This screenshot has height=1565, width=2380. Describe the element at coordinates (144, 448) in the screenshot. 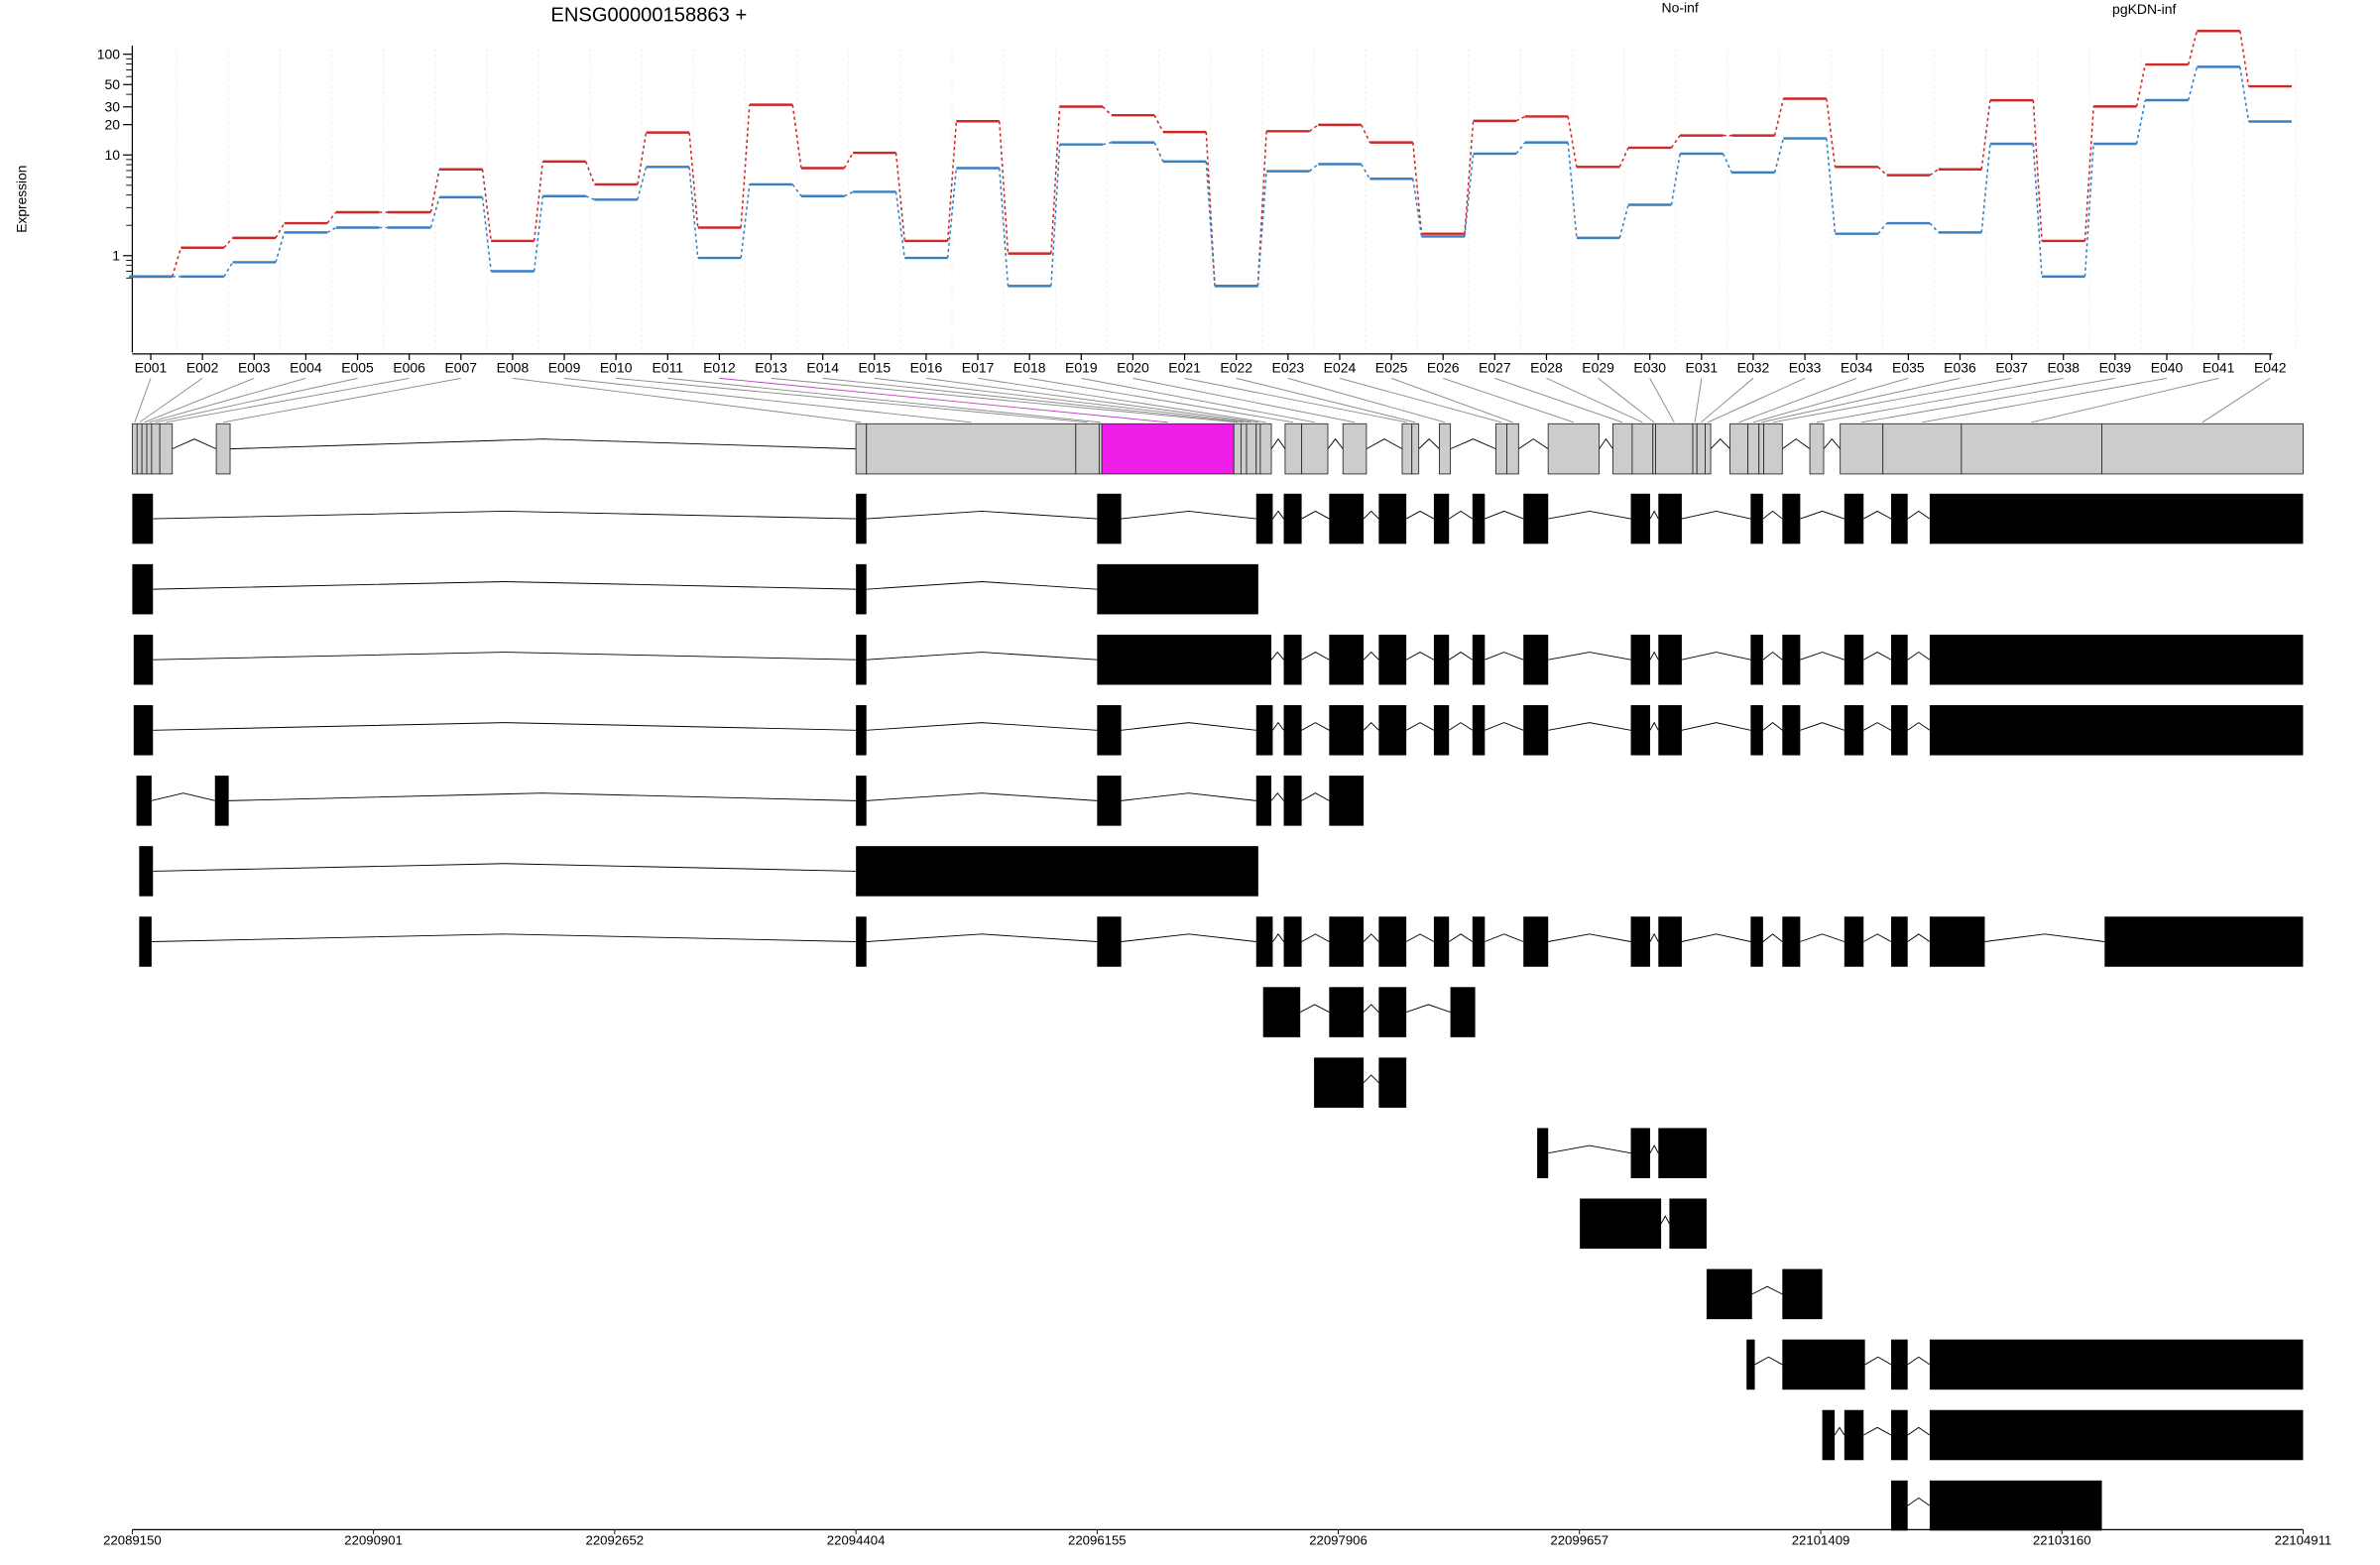

I see `exon-e003` at that location.